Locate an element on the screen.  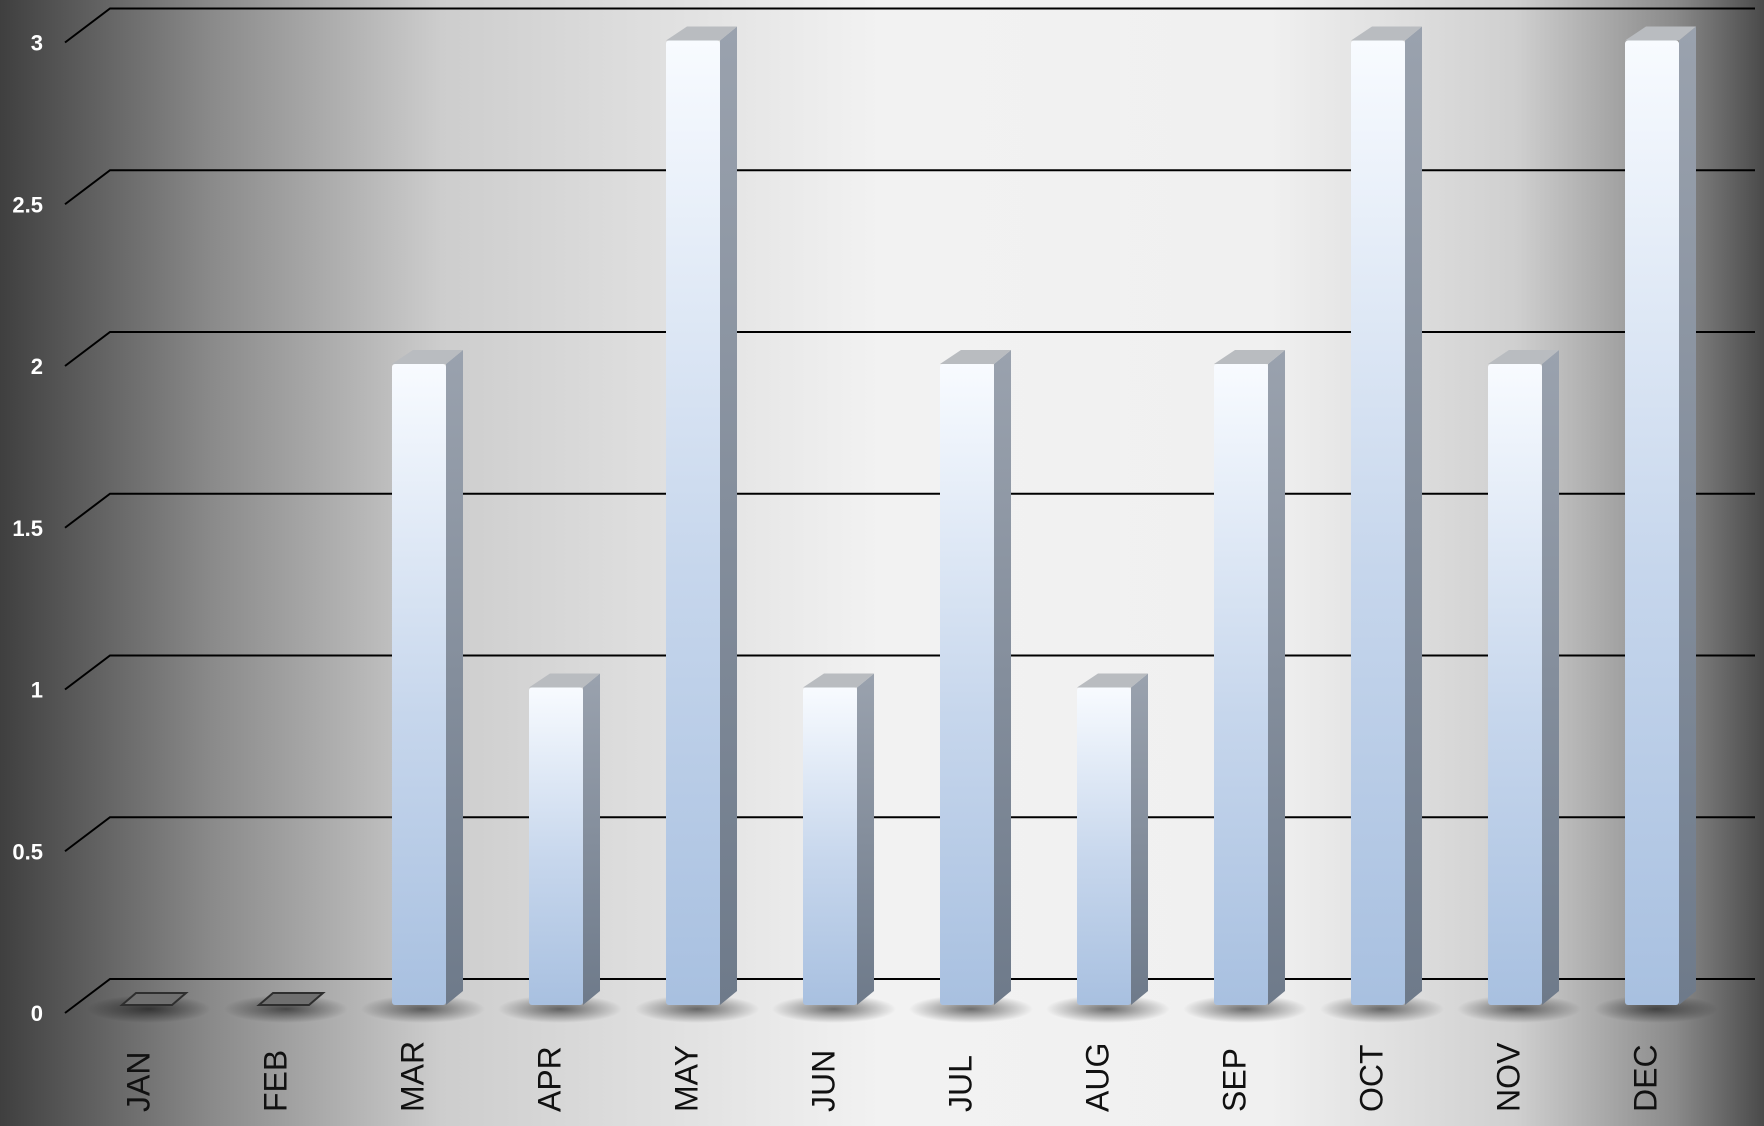
x-tick-label: NOV is located at coordinates (1508, 1077).